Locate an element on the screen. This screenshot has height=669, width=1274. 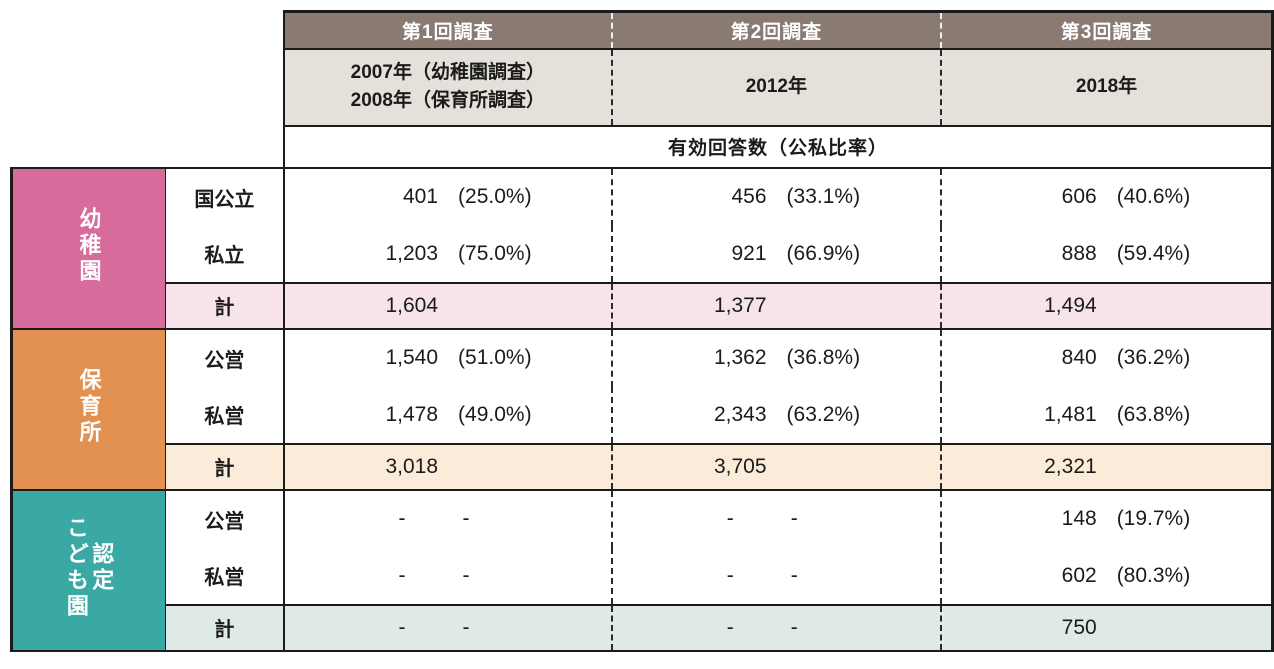
cell-value: 1,481 is located at coordinates (1070, 414).